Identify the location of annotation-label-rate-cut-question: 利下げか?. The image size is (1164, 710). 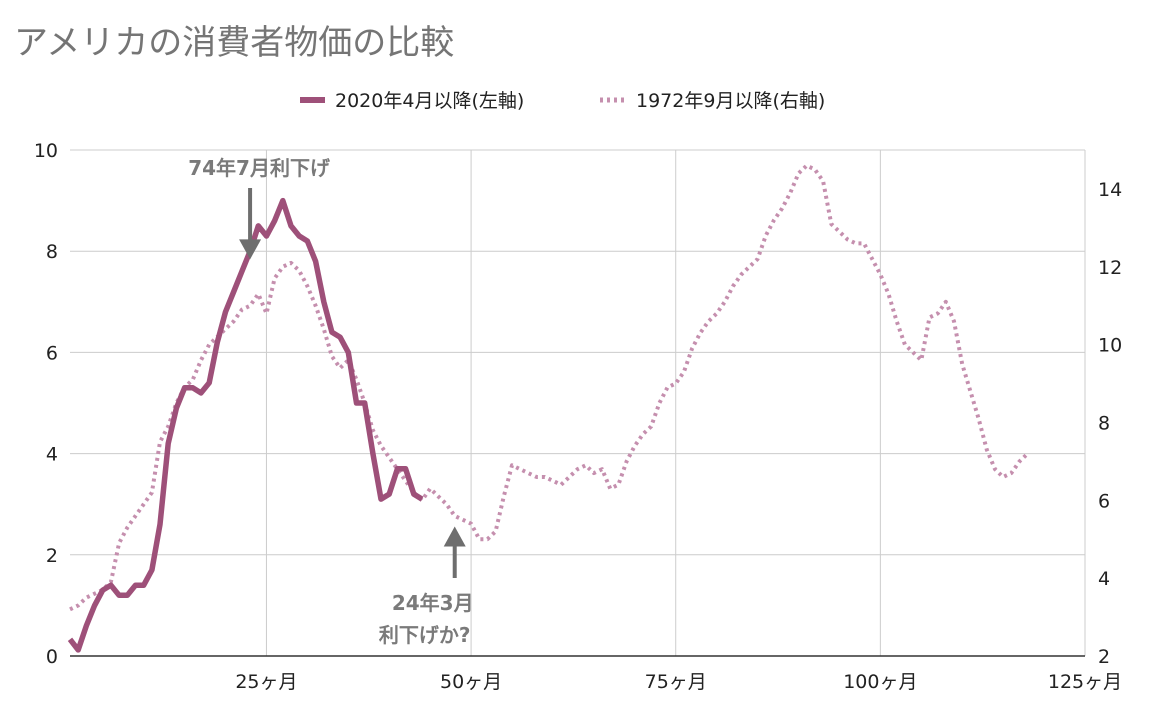
(425, 635).